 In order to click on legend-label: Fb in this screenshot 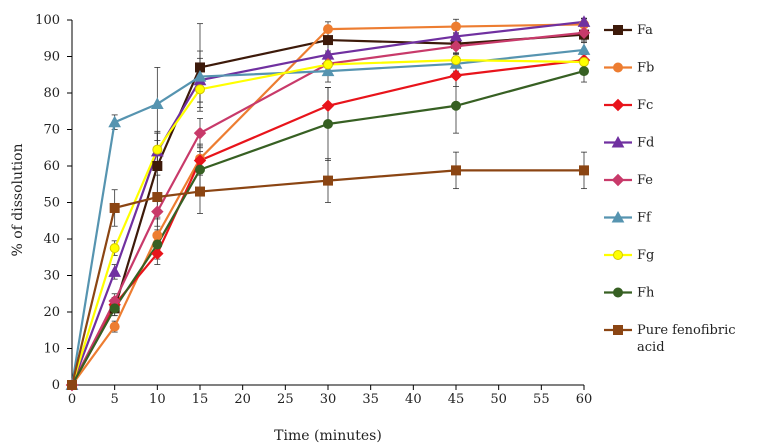, I will do `click(645, 68)`.